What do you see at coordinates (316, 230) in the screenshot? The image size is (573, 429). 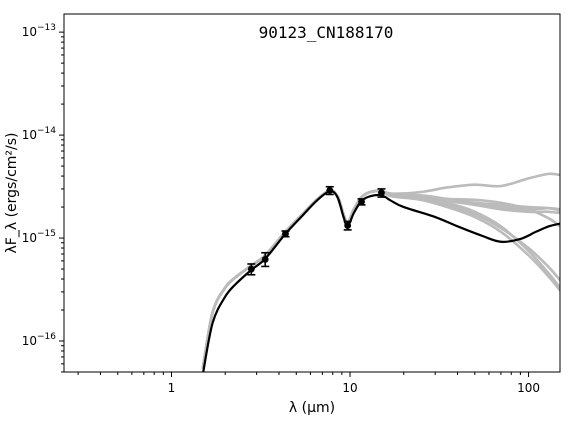 I see `observed-points` at bounding box center [316, 230].